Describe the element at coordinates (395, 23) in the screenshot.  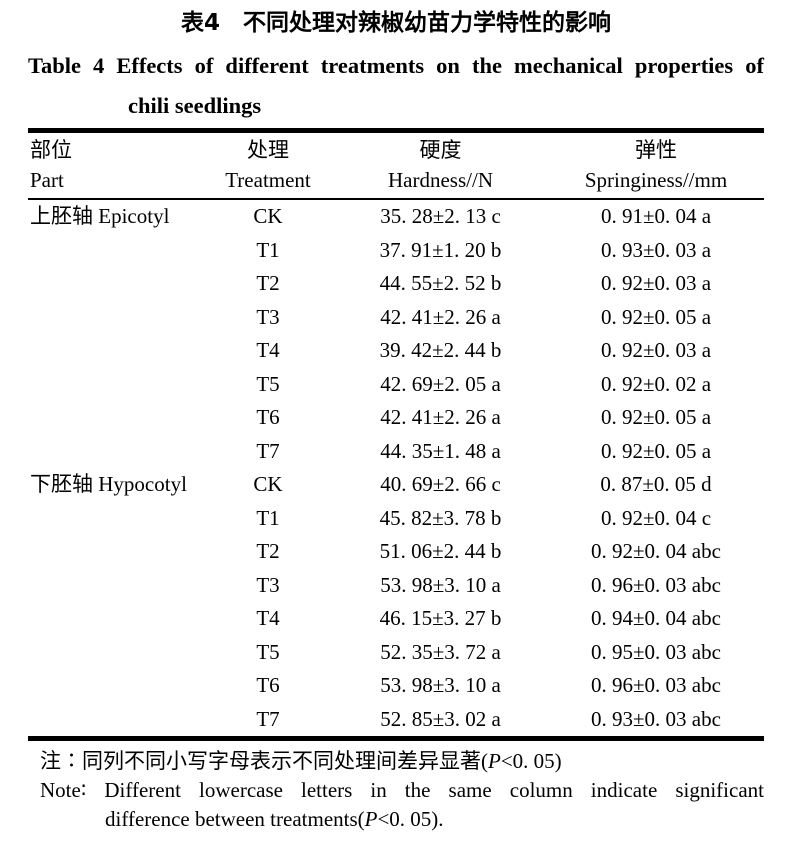
I see `table-title-chinese: 表4 不同处理对辣椒幼苗力学特性的影响` at that location.